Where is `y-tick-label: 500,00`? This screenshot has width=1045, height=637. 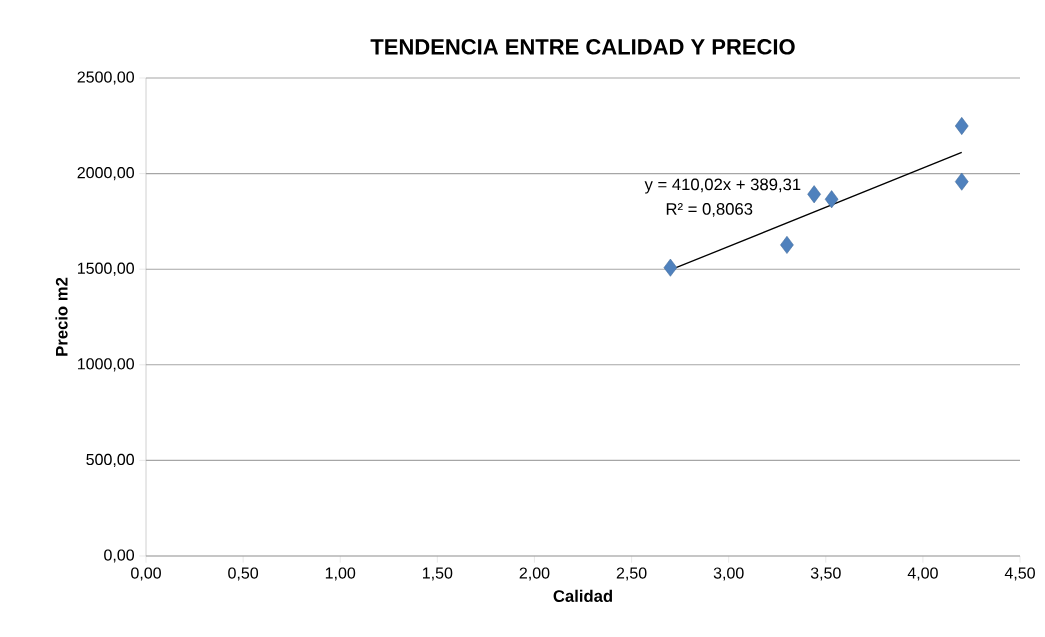
y-tick-label: 500,00 is located at coordinates (110, 460).